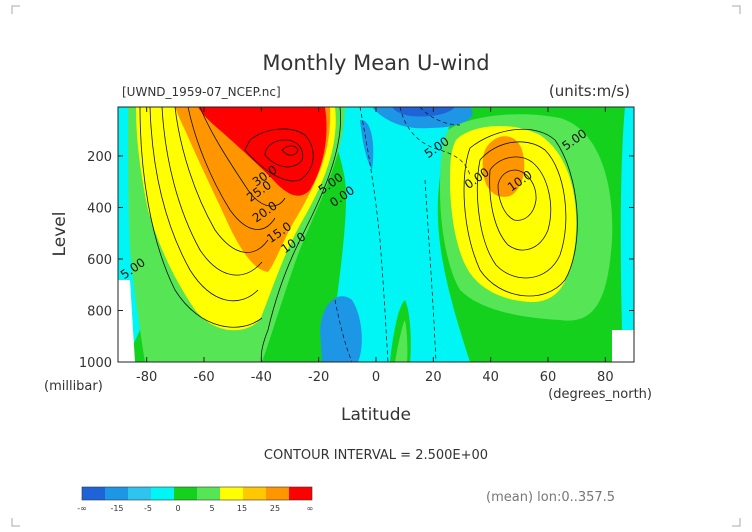  I want to click on y-tick-label: 400, so click(99, 208).